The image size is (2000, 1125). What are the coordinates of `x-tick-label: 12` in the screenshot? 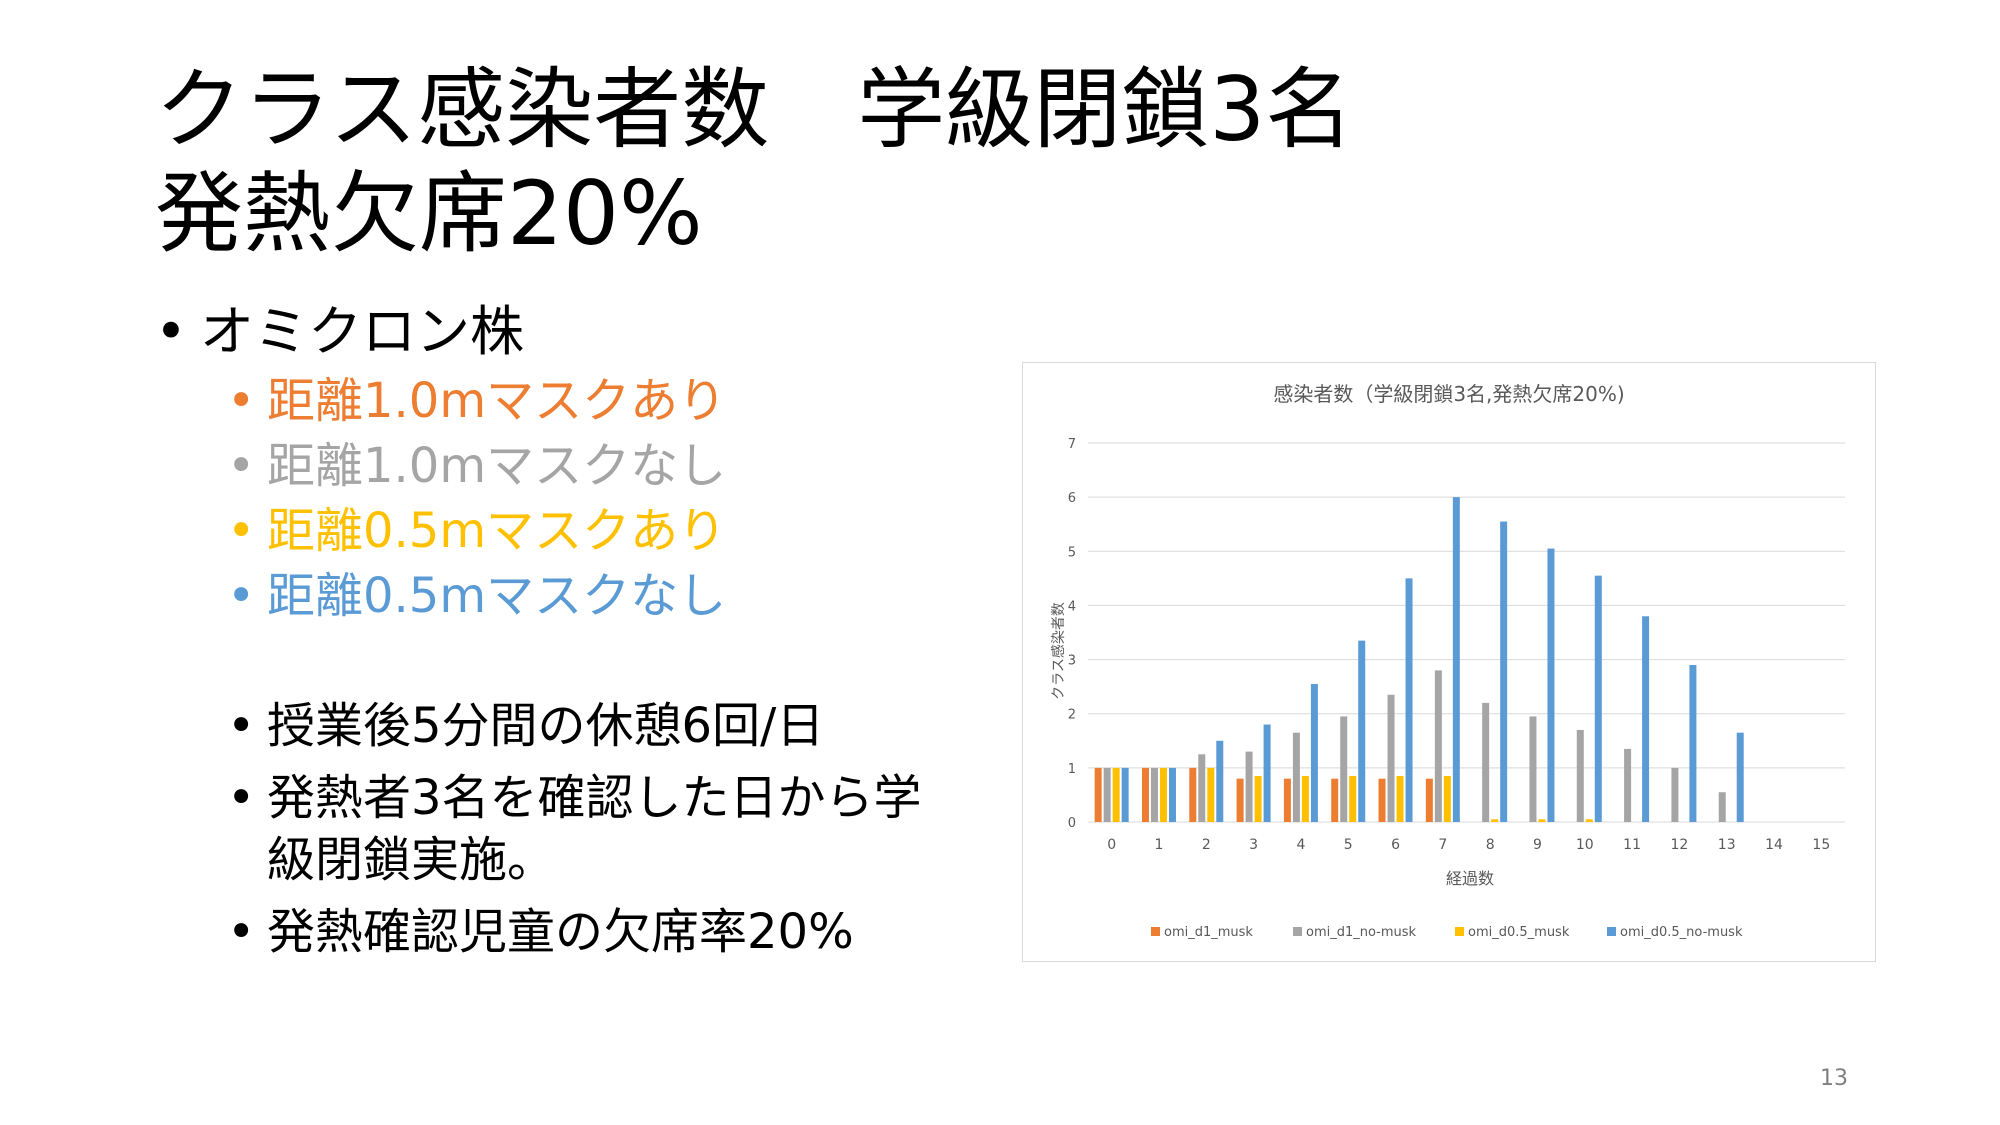 It's located at (1679, 845).